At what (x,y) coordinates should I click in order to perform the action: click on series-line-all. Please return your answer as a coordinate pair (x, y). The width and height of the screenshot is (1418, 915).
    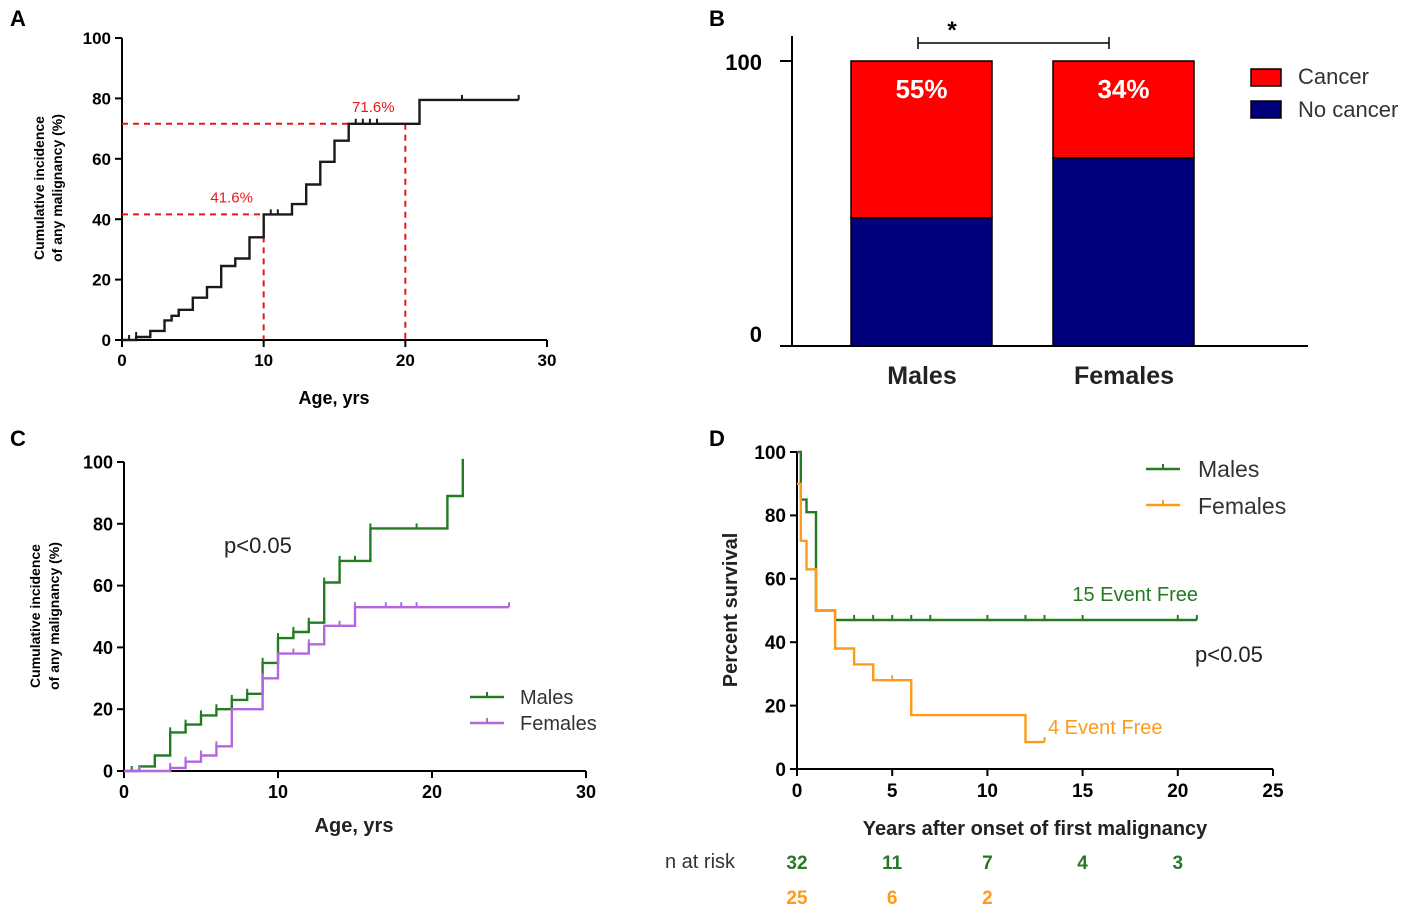
    Looking at the image, I should click on (320, 220).